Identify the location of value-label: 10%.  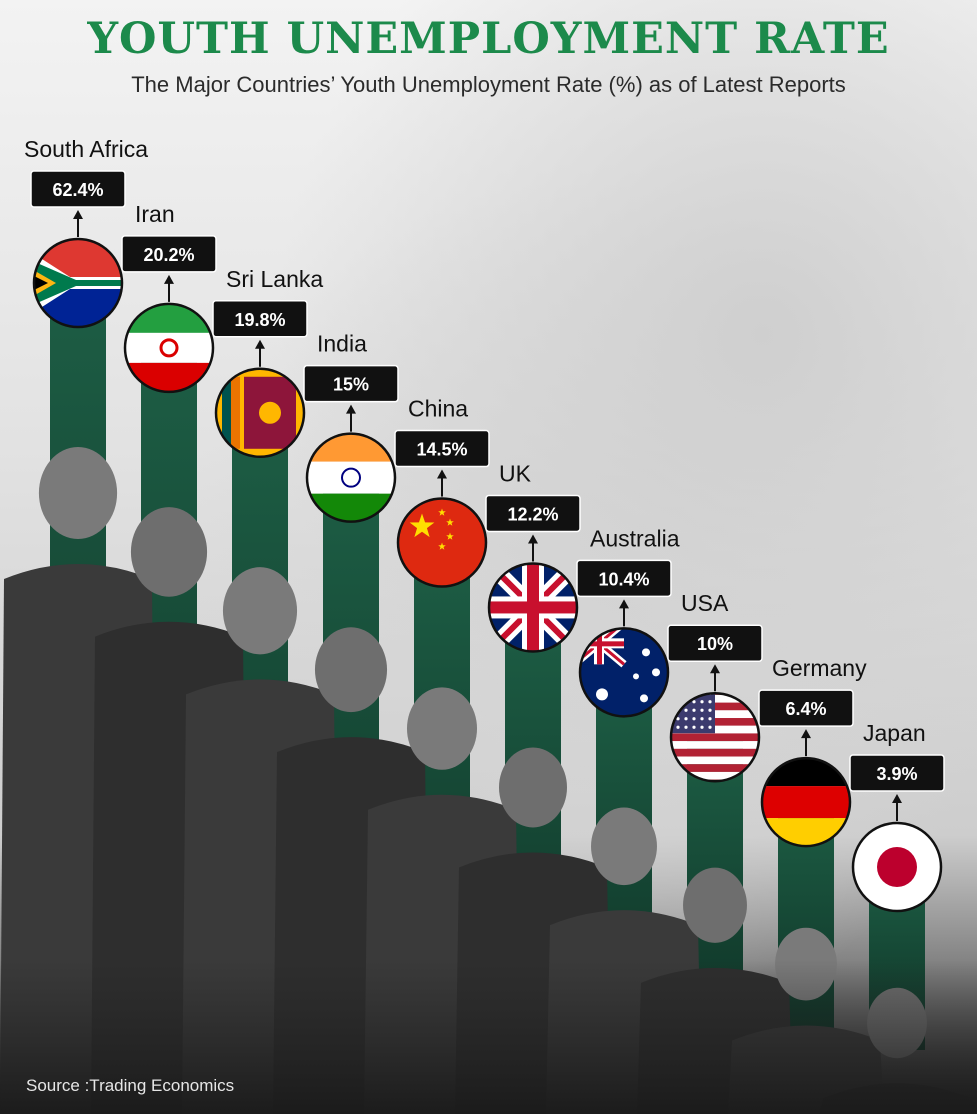
(715, 644).